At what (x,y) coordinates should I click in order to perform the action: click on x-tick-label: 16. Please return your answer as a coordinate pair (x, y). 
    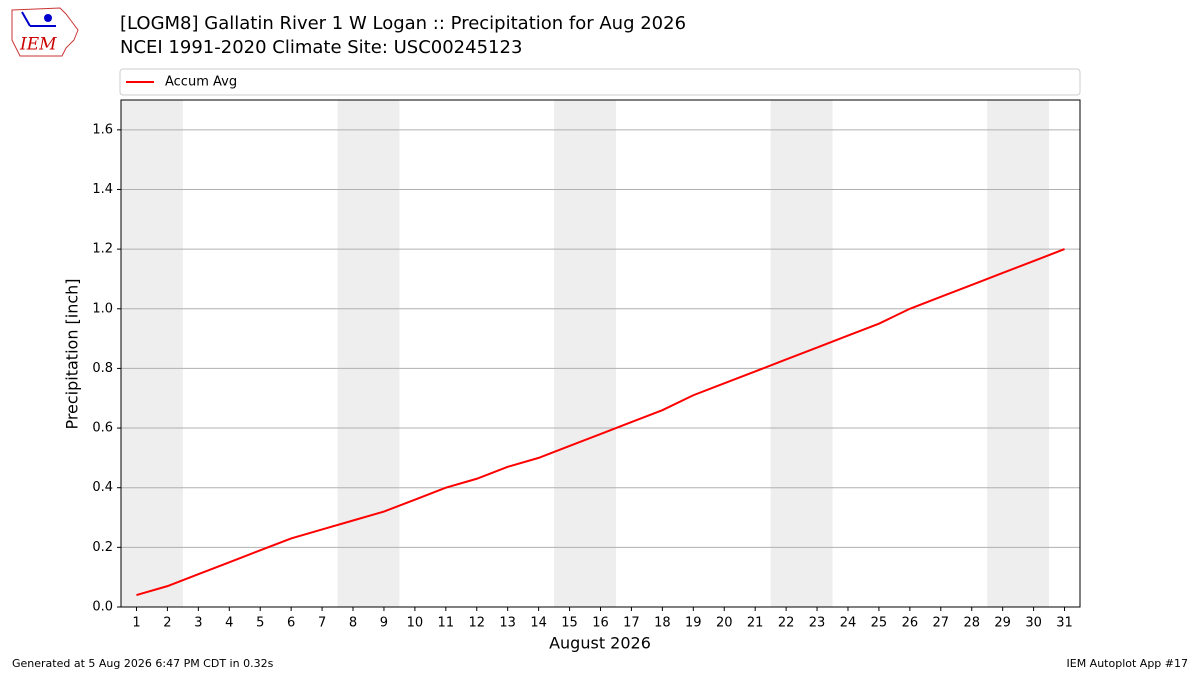
    Looking at the image, I should click on (600, 623).